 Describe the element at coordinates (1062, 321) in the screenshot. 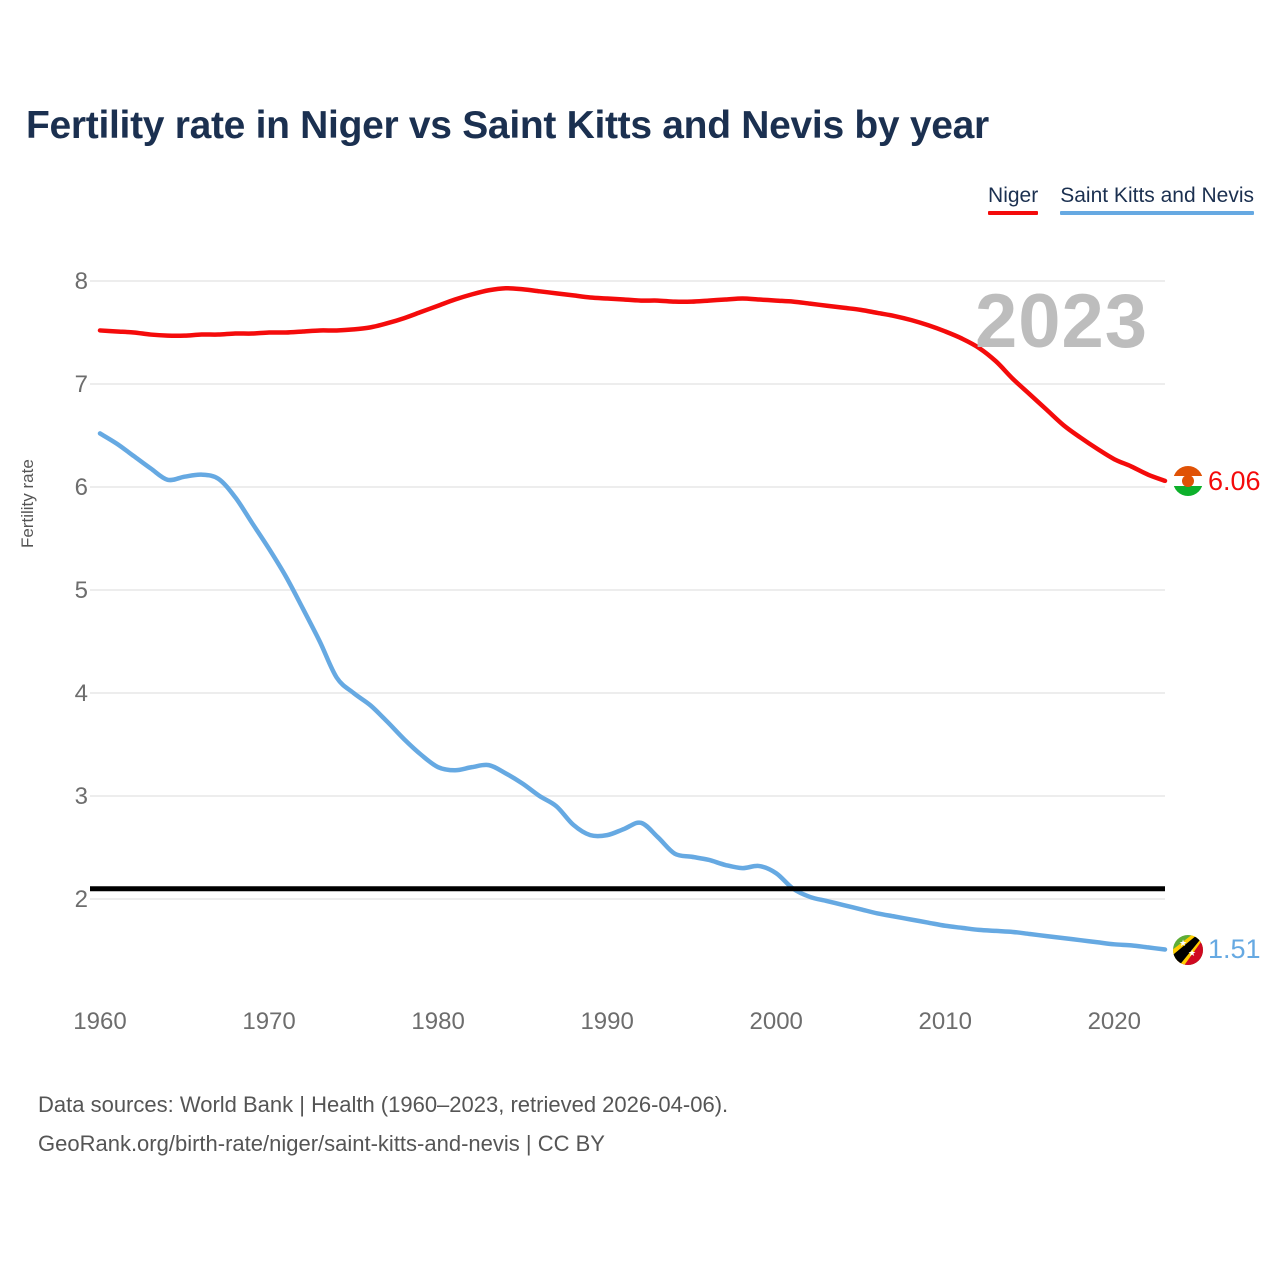

I see `year-watermark: 2023` at that location.